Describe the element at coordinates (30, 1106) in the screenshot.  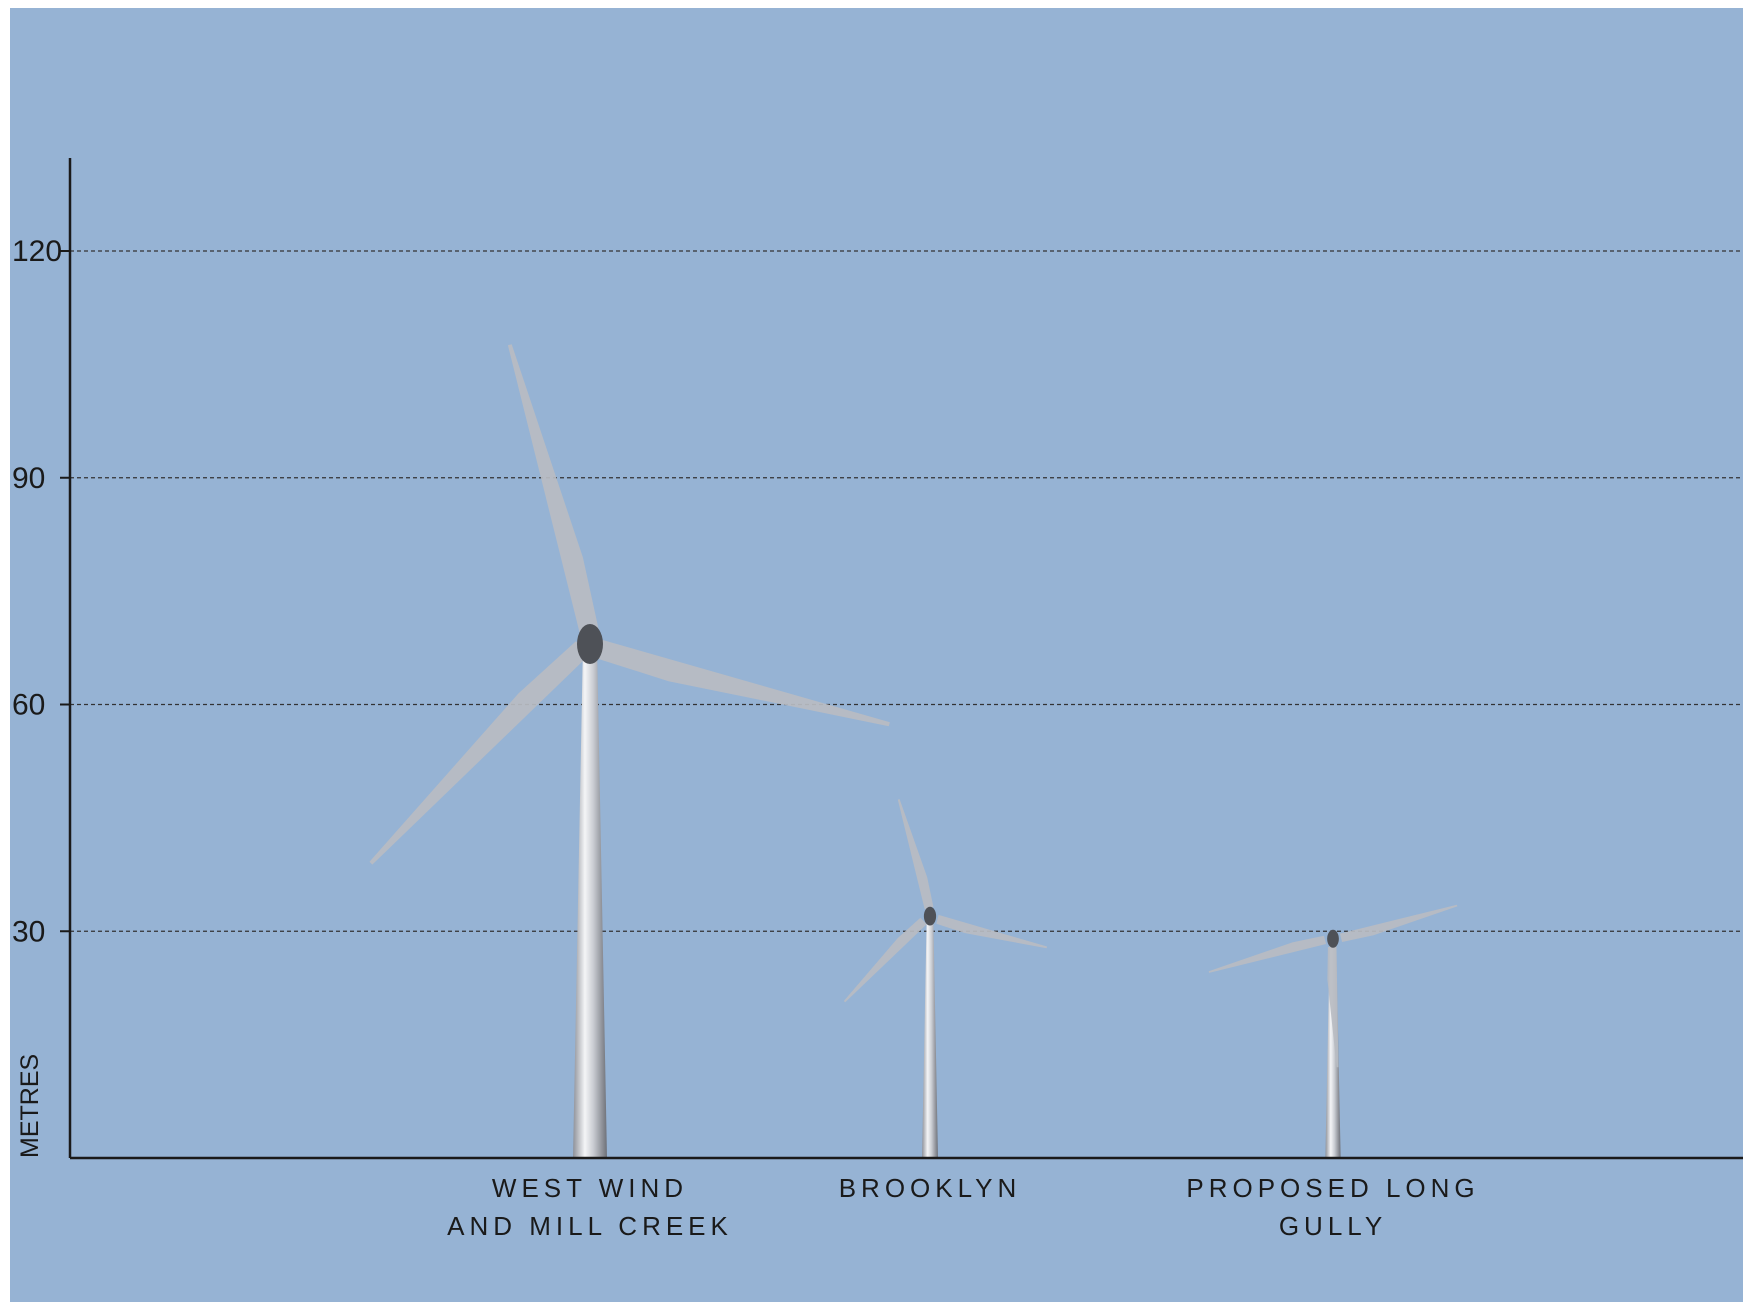
I see `y-axis-label: METRES` at that location.